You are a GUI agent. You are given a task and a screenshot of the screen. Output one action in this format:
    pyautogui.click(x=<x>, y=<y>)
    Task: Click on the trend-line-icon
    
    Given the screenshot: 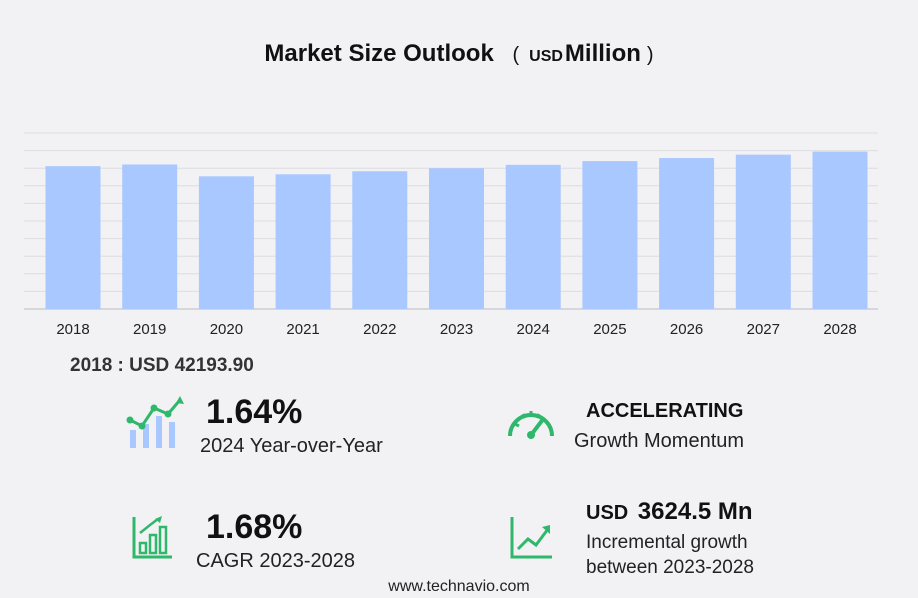 What is the action you would take?
    pyautogui.click(x=531, y=538)
    